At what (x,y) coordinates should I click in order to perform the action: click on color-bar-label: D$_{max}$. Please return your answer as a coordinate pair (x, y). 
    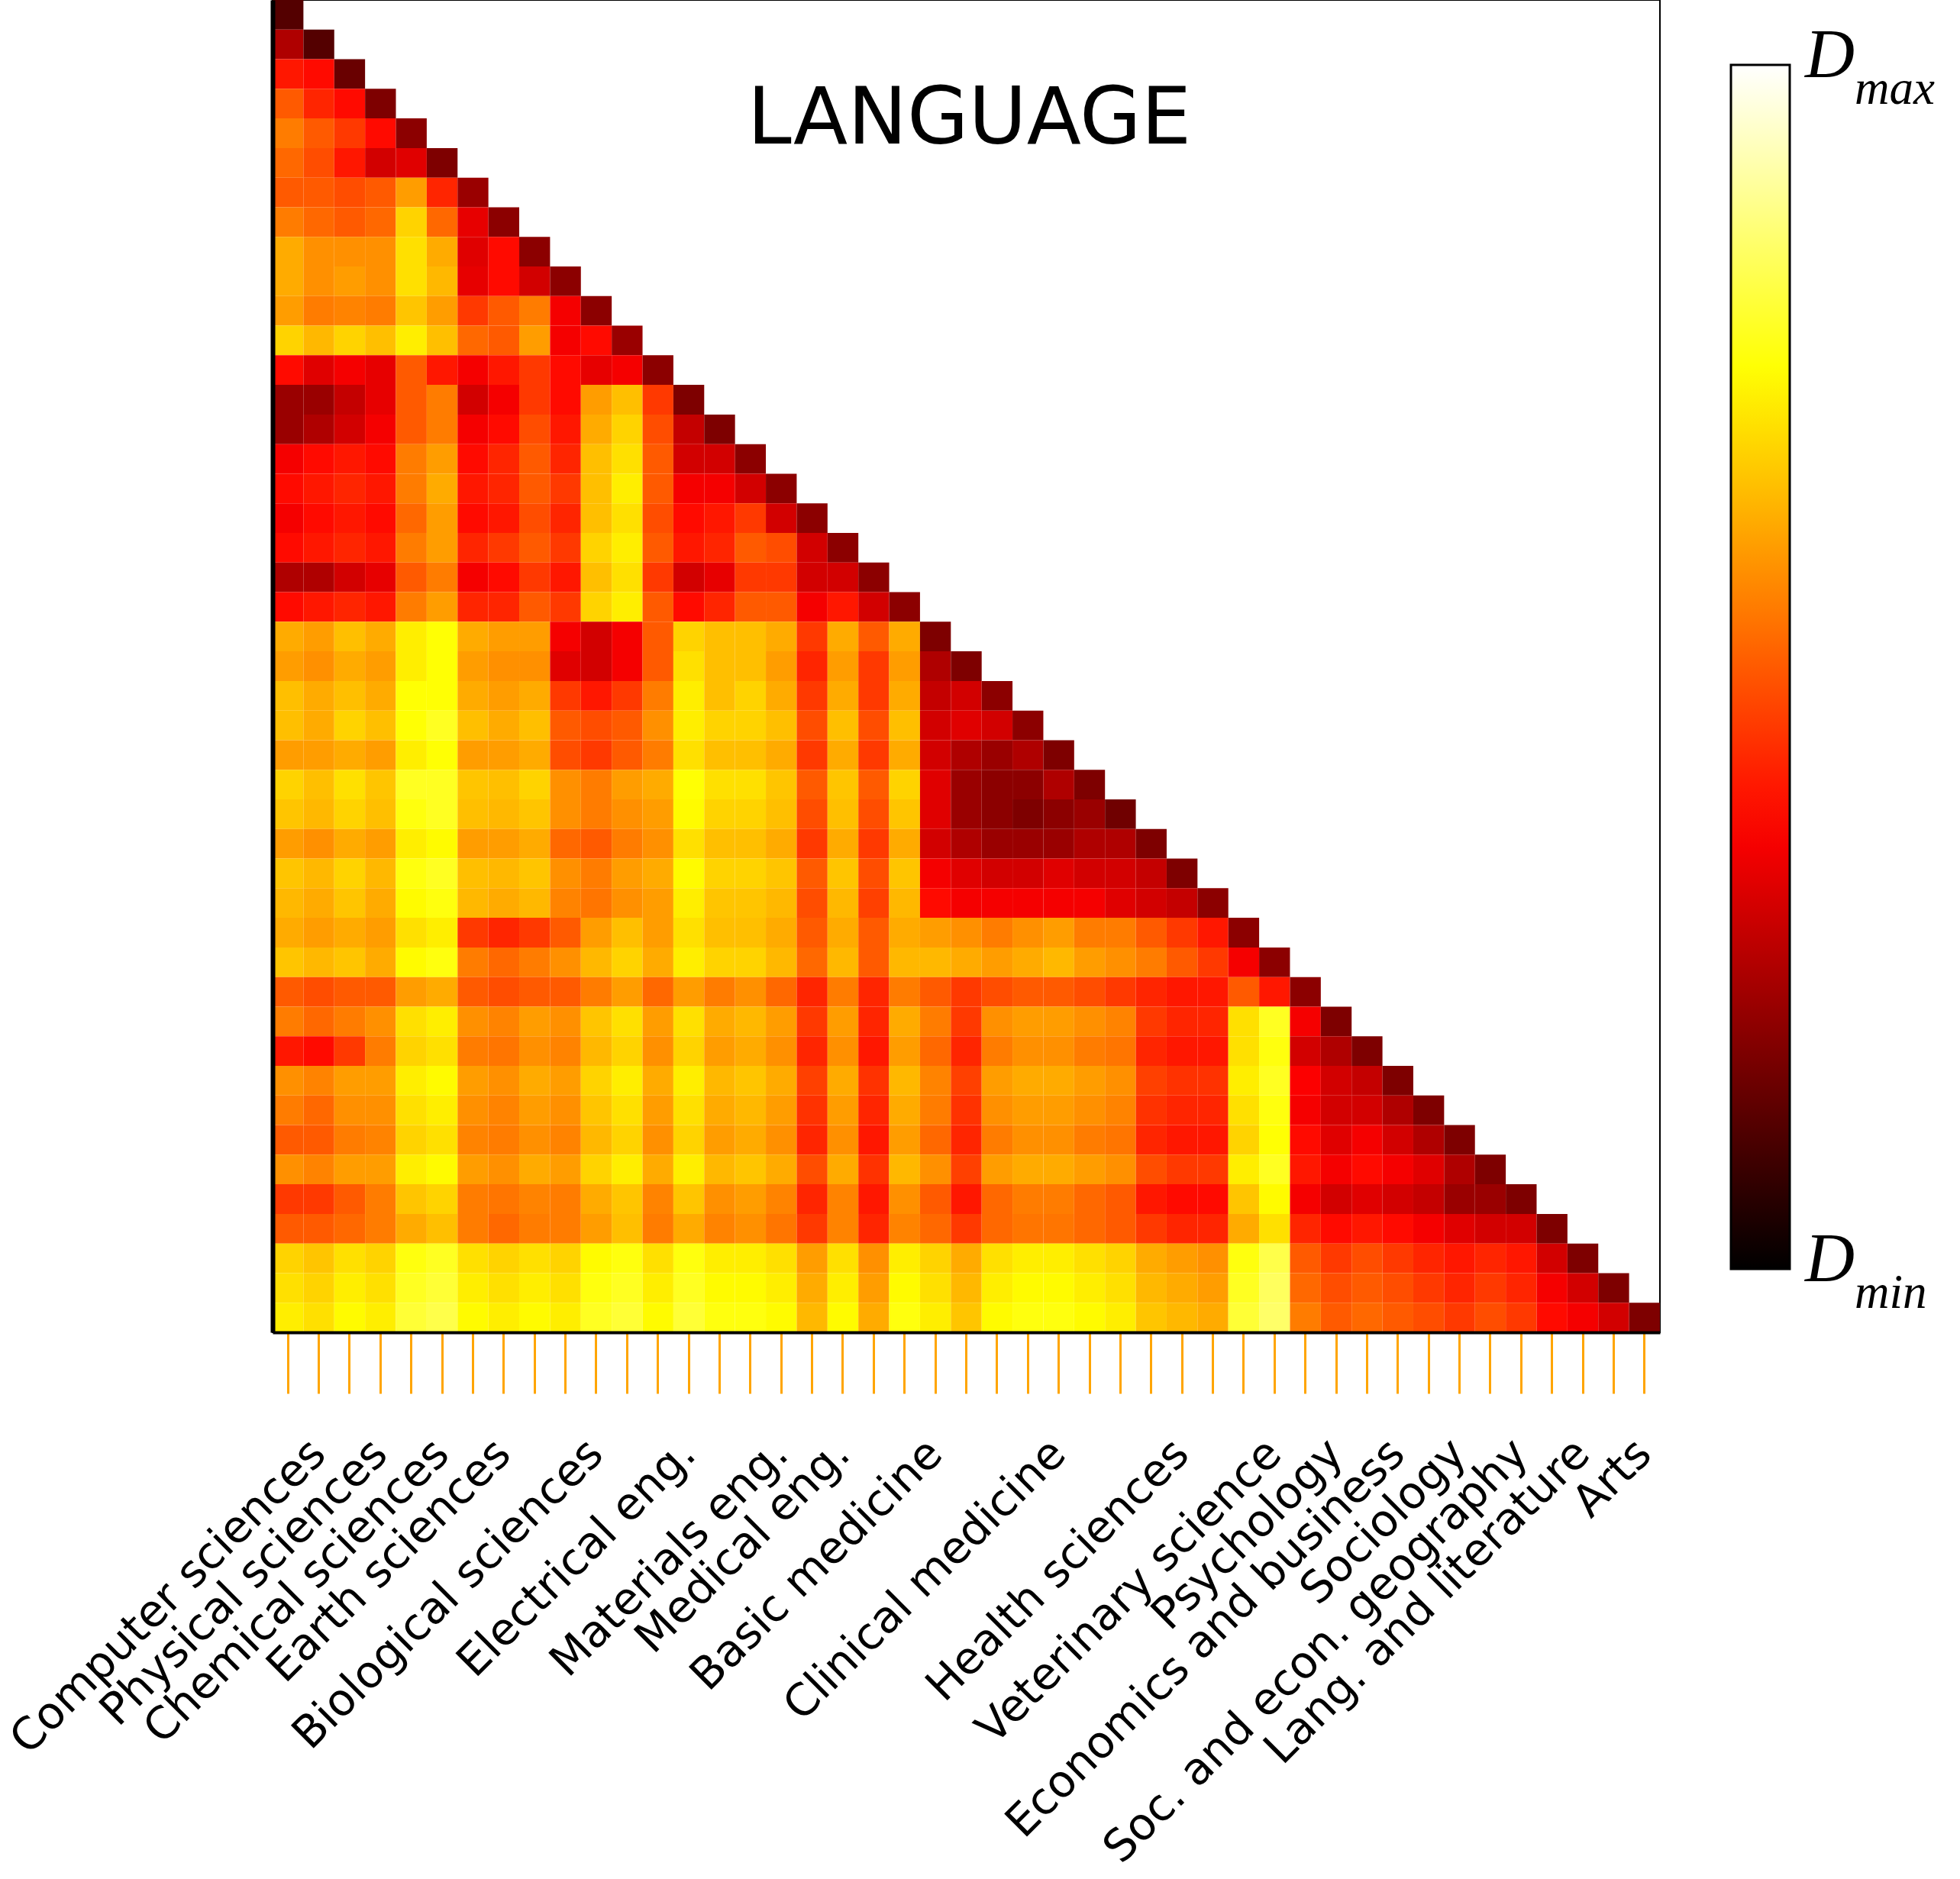
    Looking at the image, I should click on (1869, 65).